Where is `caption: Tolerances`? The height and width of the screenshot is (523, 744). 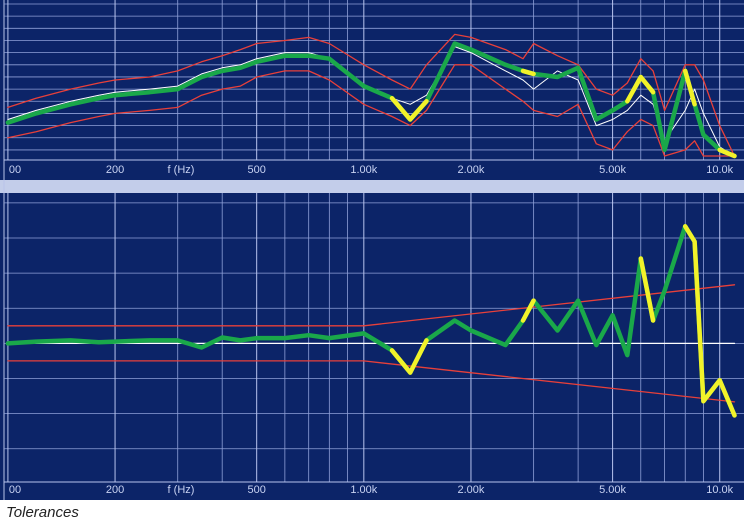 caption: Tolerances is located at coordinates (42, 512).